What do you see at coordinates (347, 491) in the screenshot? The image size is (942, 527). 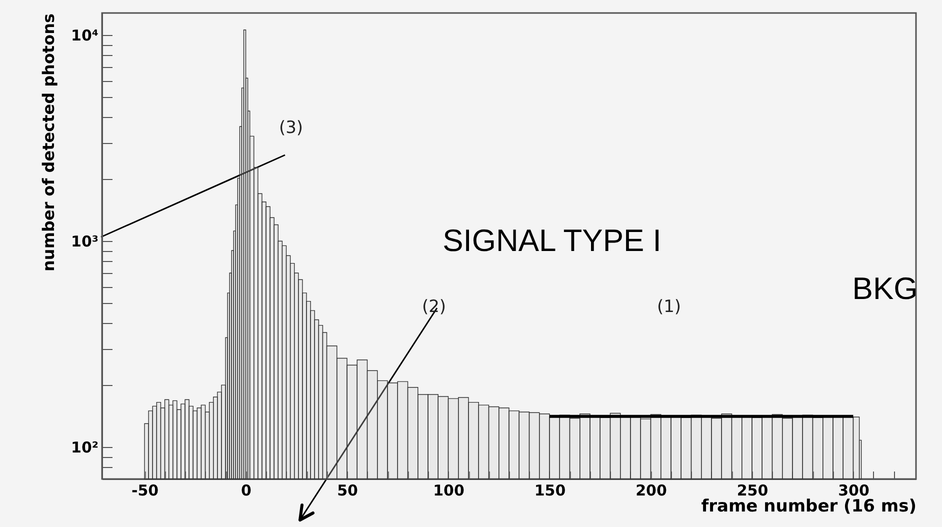 I see `x-tick-label: 50` at bounding box center [347, 491].